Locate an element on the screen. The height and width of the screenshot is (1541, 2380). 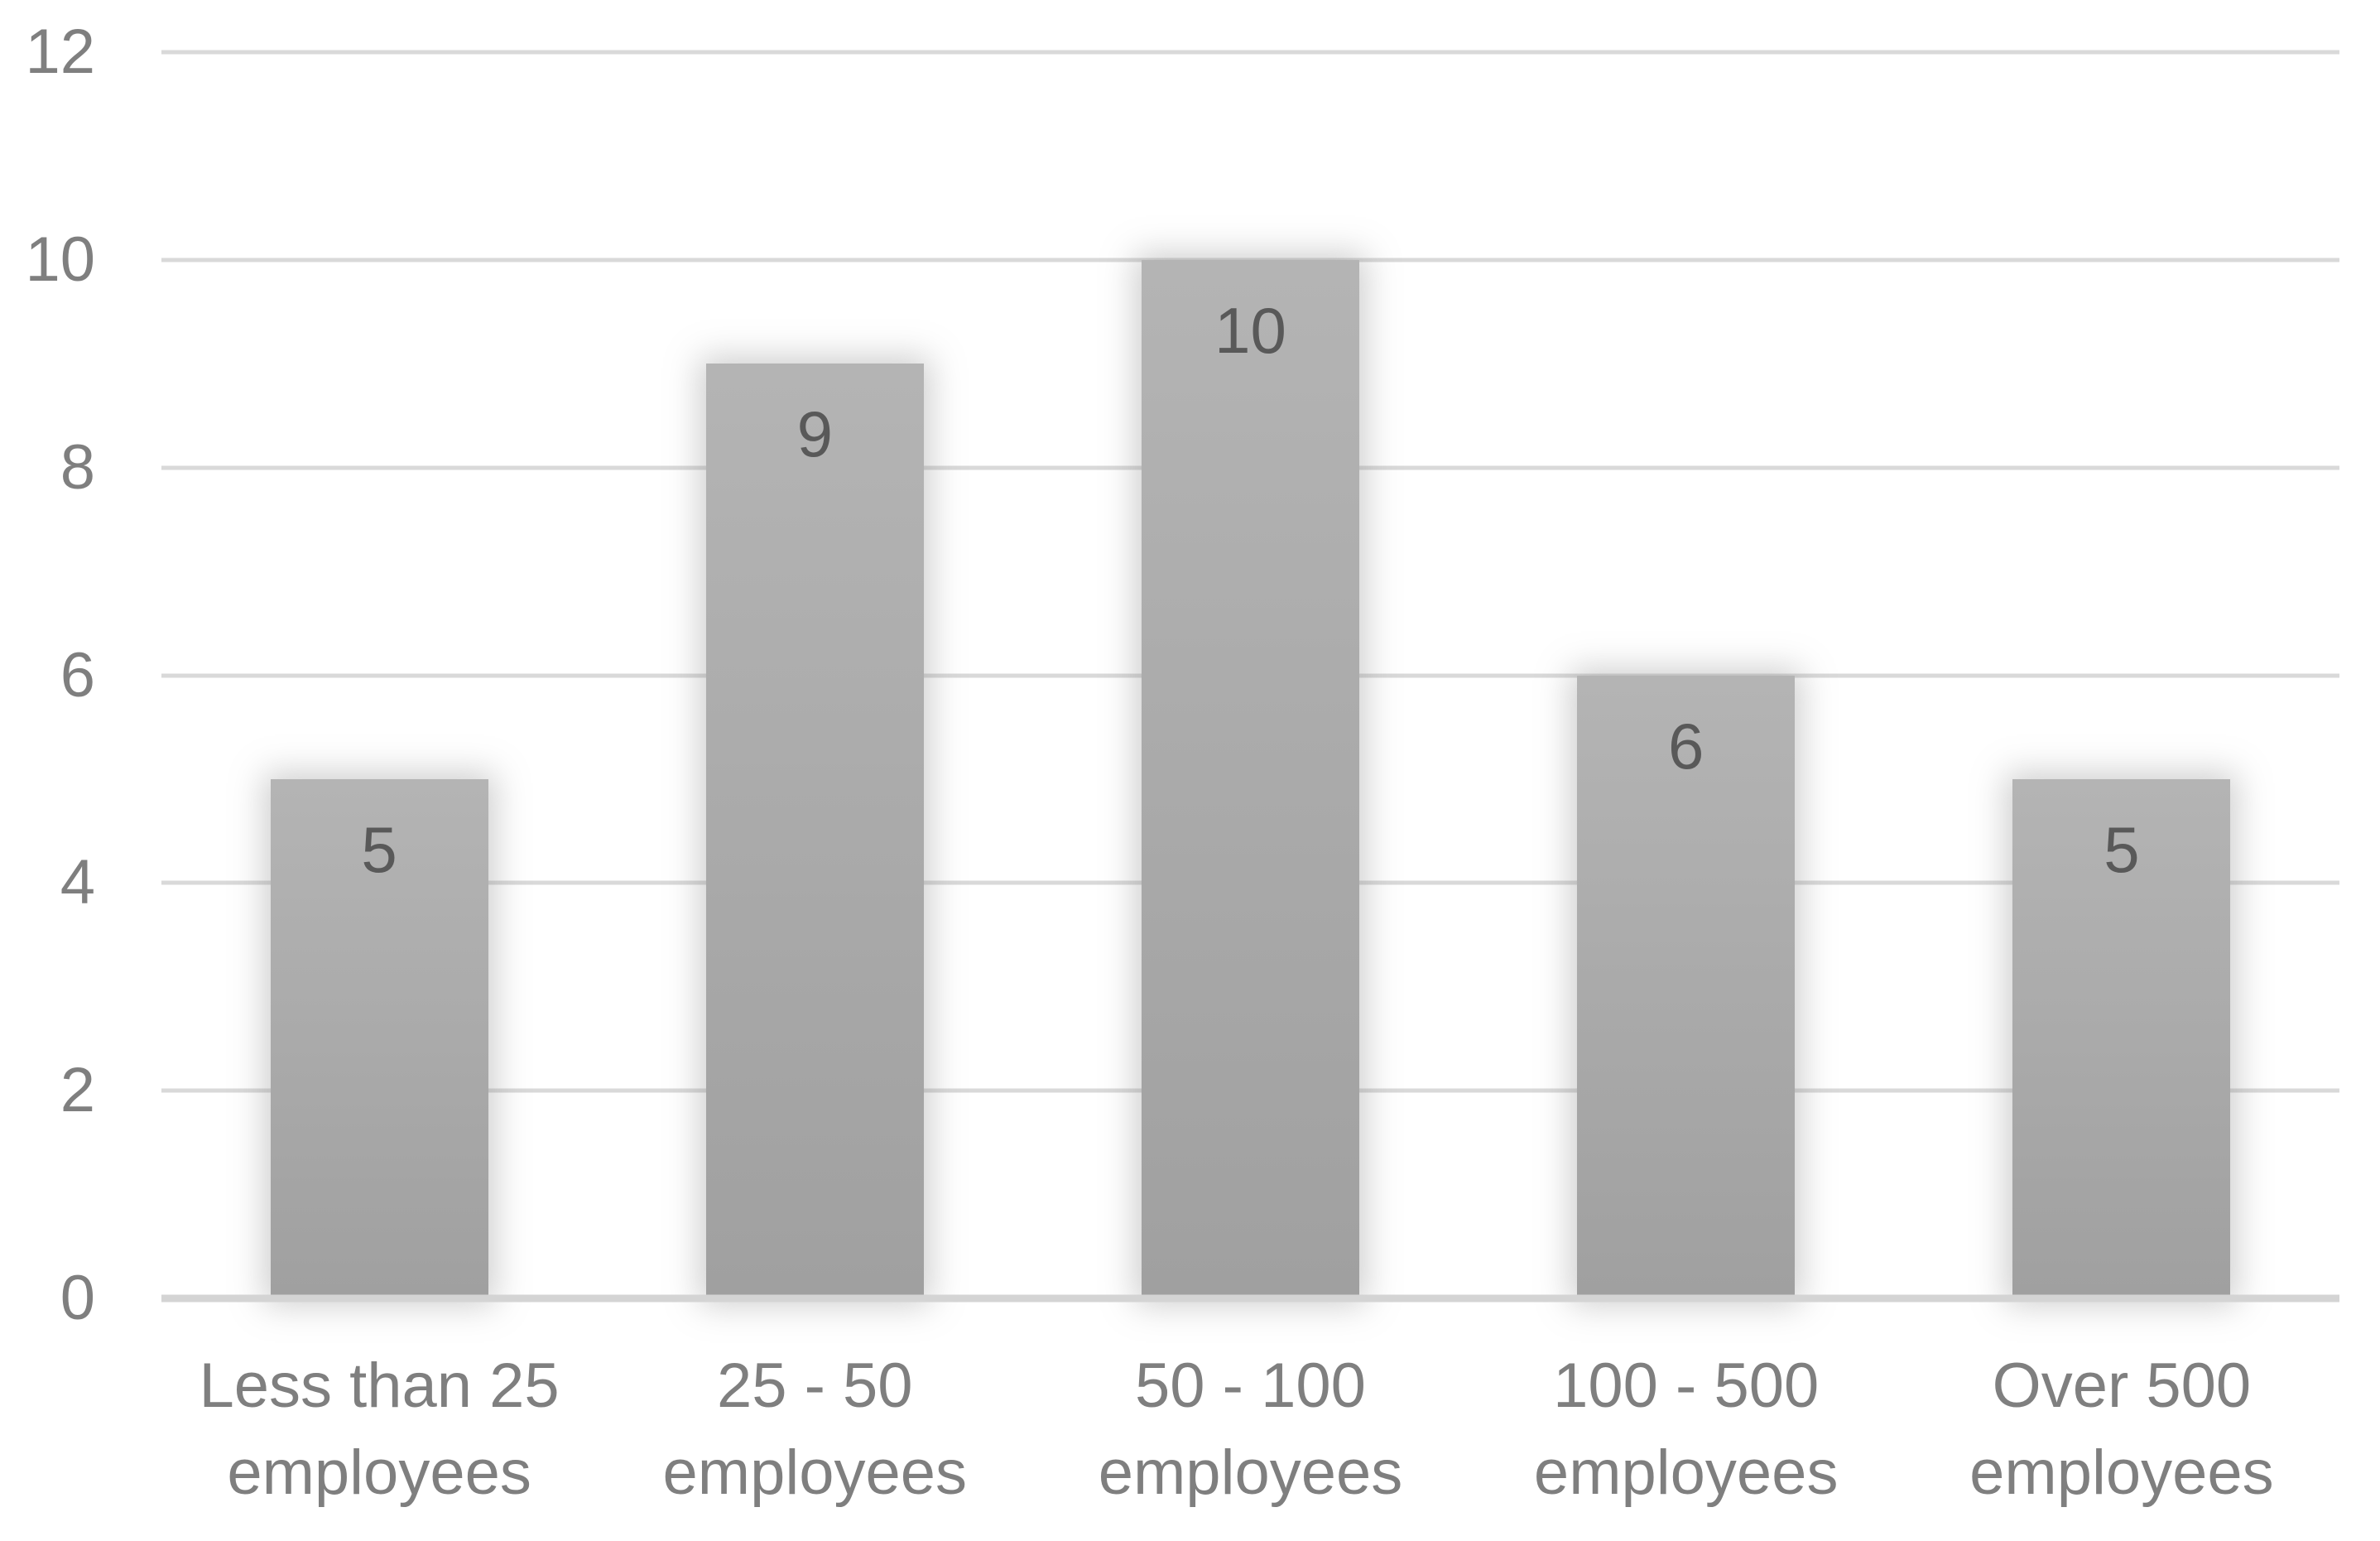
bar-value-label-2: 9 is located at coordinates (814, 434).